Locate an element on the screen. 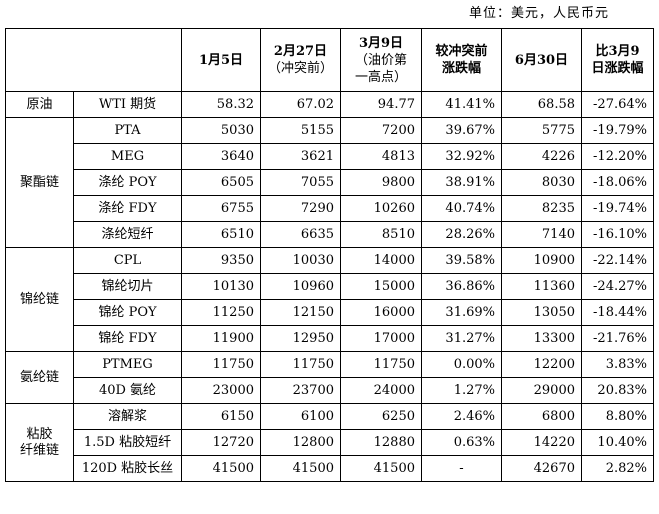 The image size is (659, 514). cell-chg-pre: 28.26% is located at coordinates (461, 234).